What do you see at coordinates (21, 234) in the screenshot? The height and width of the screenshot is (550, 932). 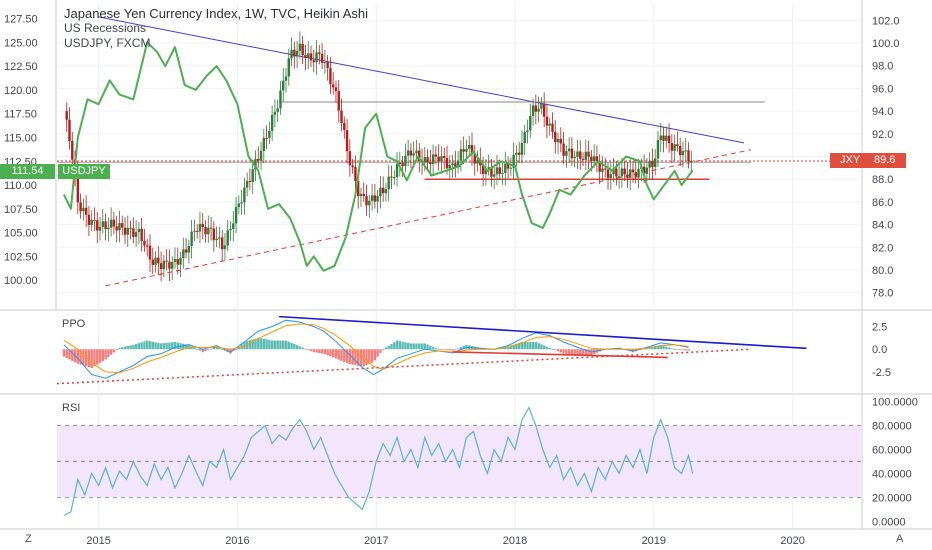 I see `left-axis-tick: 105.00` at bounding box center [21, 234].